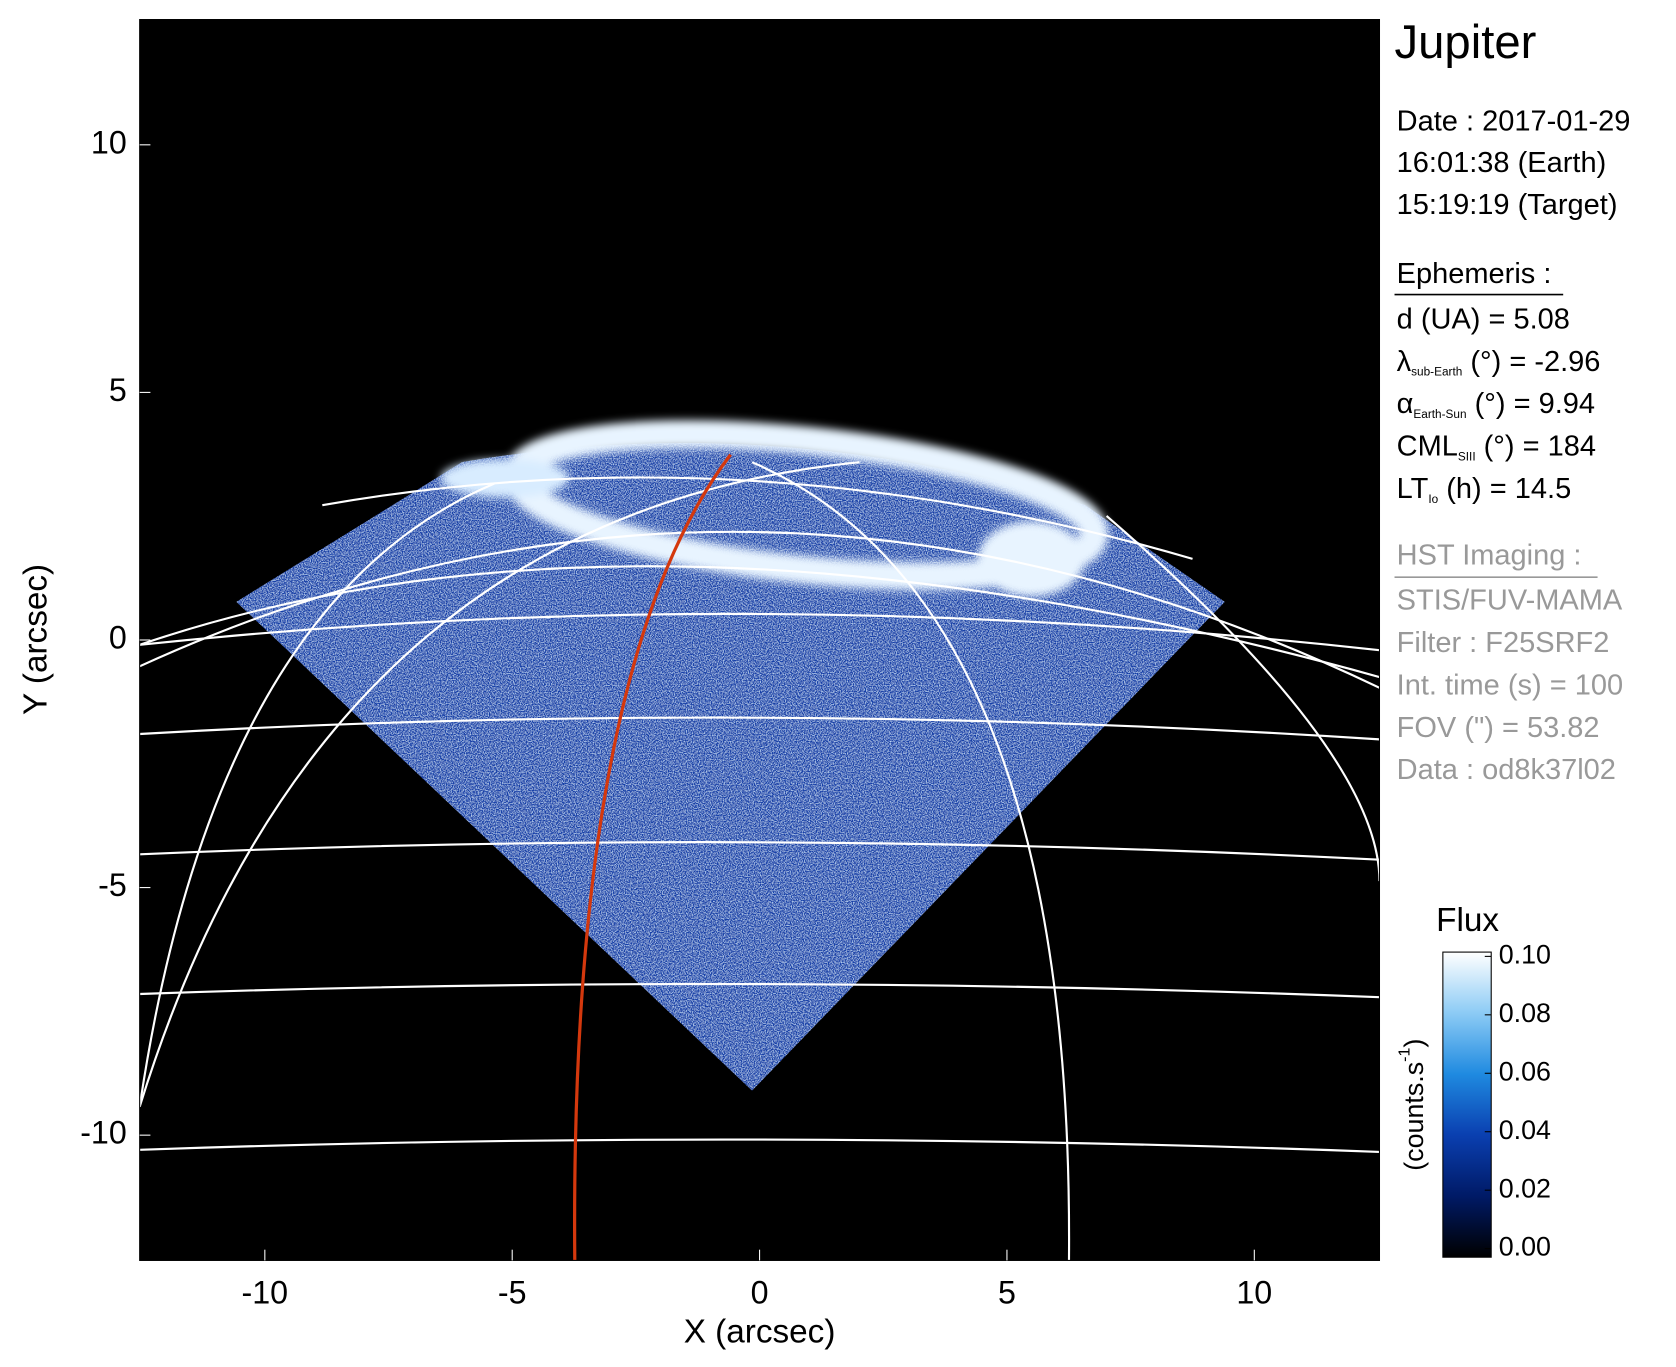  I want to click on y-axis-title: Y (arcsec), so click(35, 639).